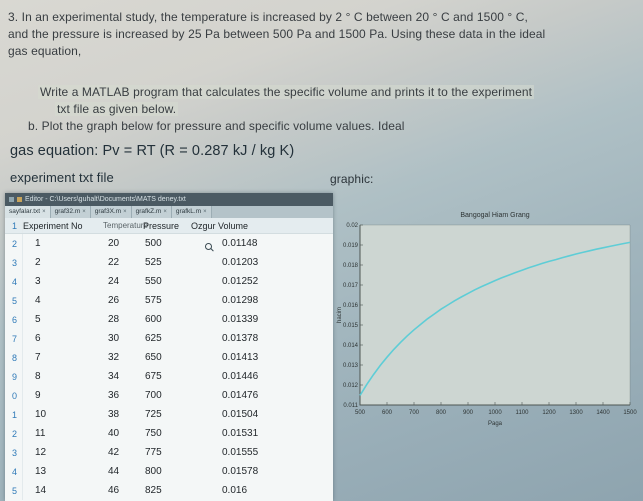 The image size is (643, 501). What do you see at coordinates (28, 212) in the screenshot?
I see `editor-tab: sayfalar.txt ×` at bounding box center [28, 212].